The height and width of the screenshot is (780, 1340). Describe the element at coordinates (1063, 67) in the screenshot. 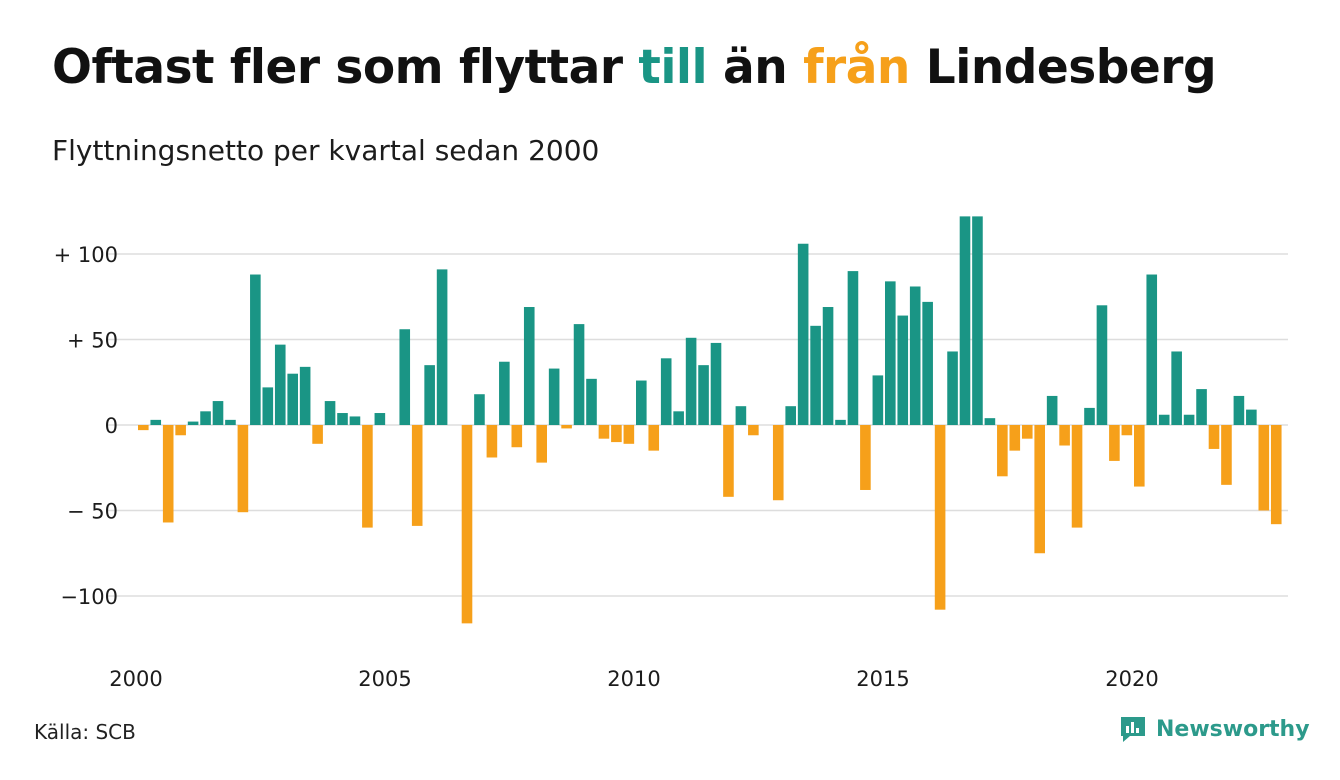

I see `title-part-3: Lindesberg` at that location.